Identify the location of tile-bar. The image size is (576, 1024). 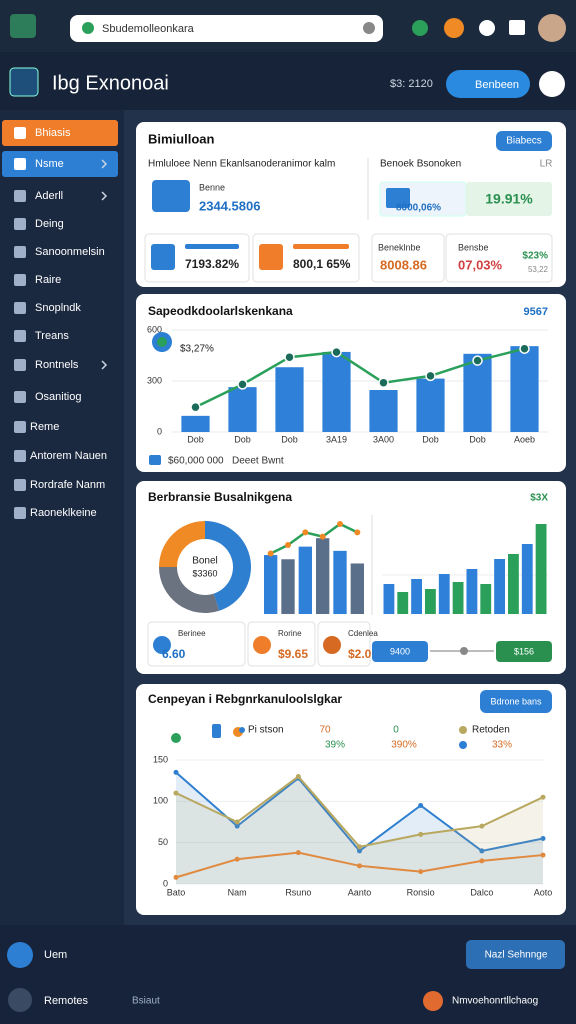
(212, 246).